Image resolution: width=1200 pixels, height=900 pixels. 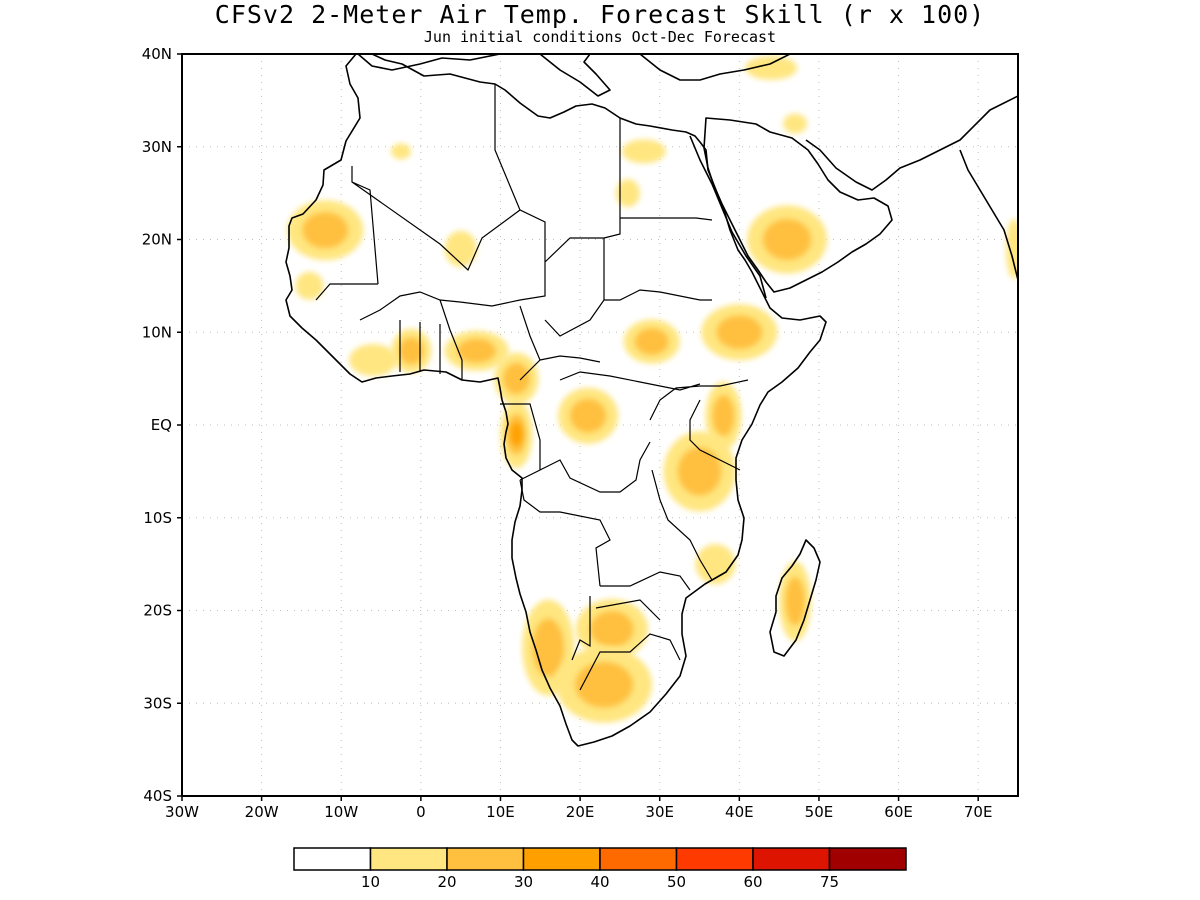 I want to click on lat-tick-label: 10S, so click(x=157, y=518).